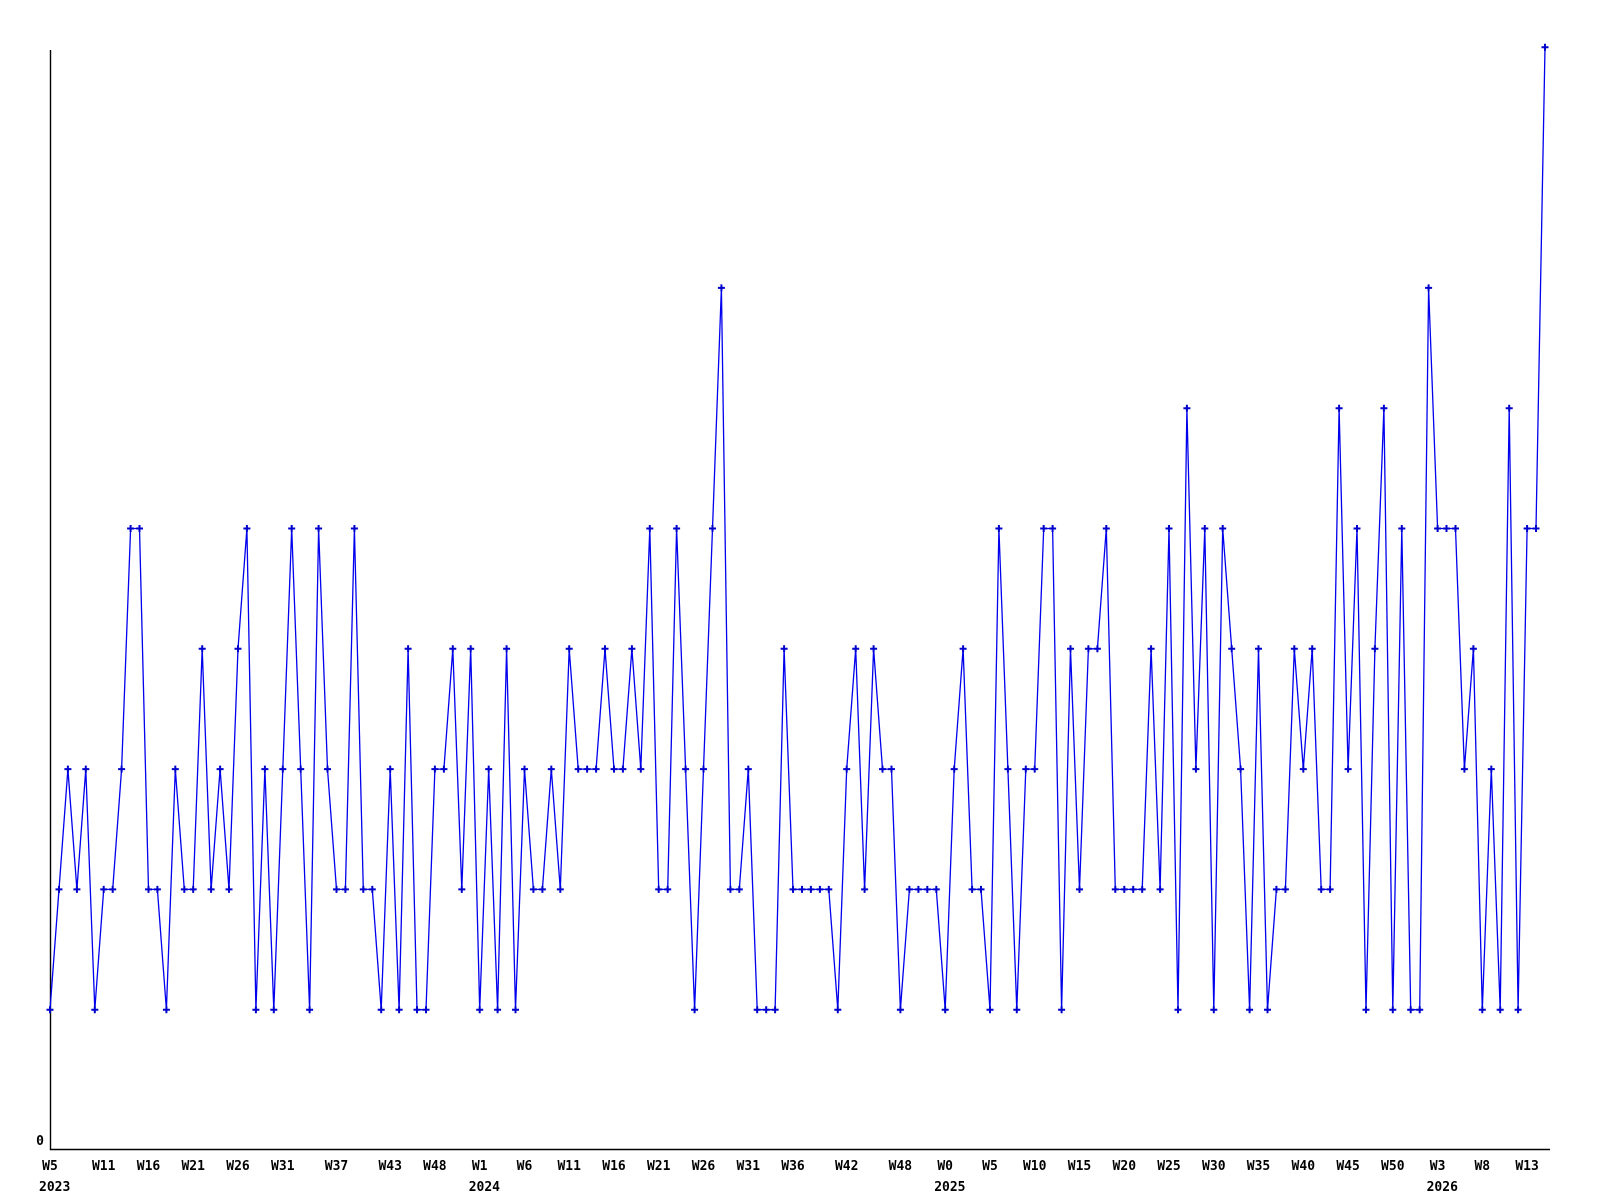 The height and width of the screenshot is (1200, 1600). I want to click on x-tick-label: W45, so click(1347, 1166).